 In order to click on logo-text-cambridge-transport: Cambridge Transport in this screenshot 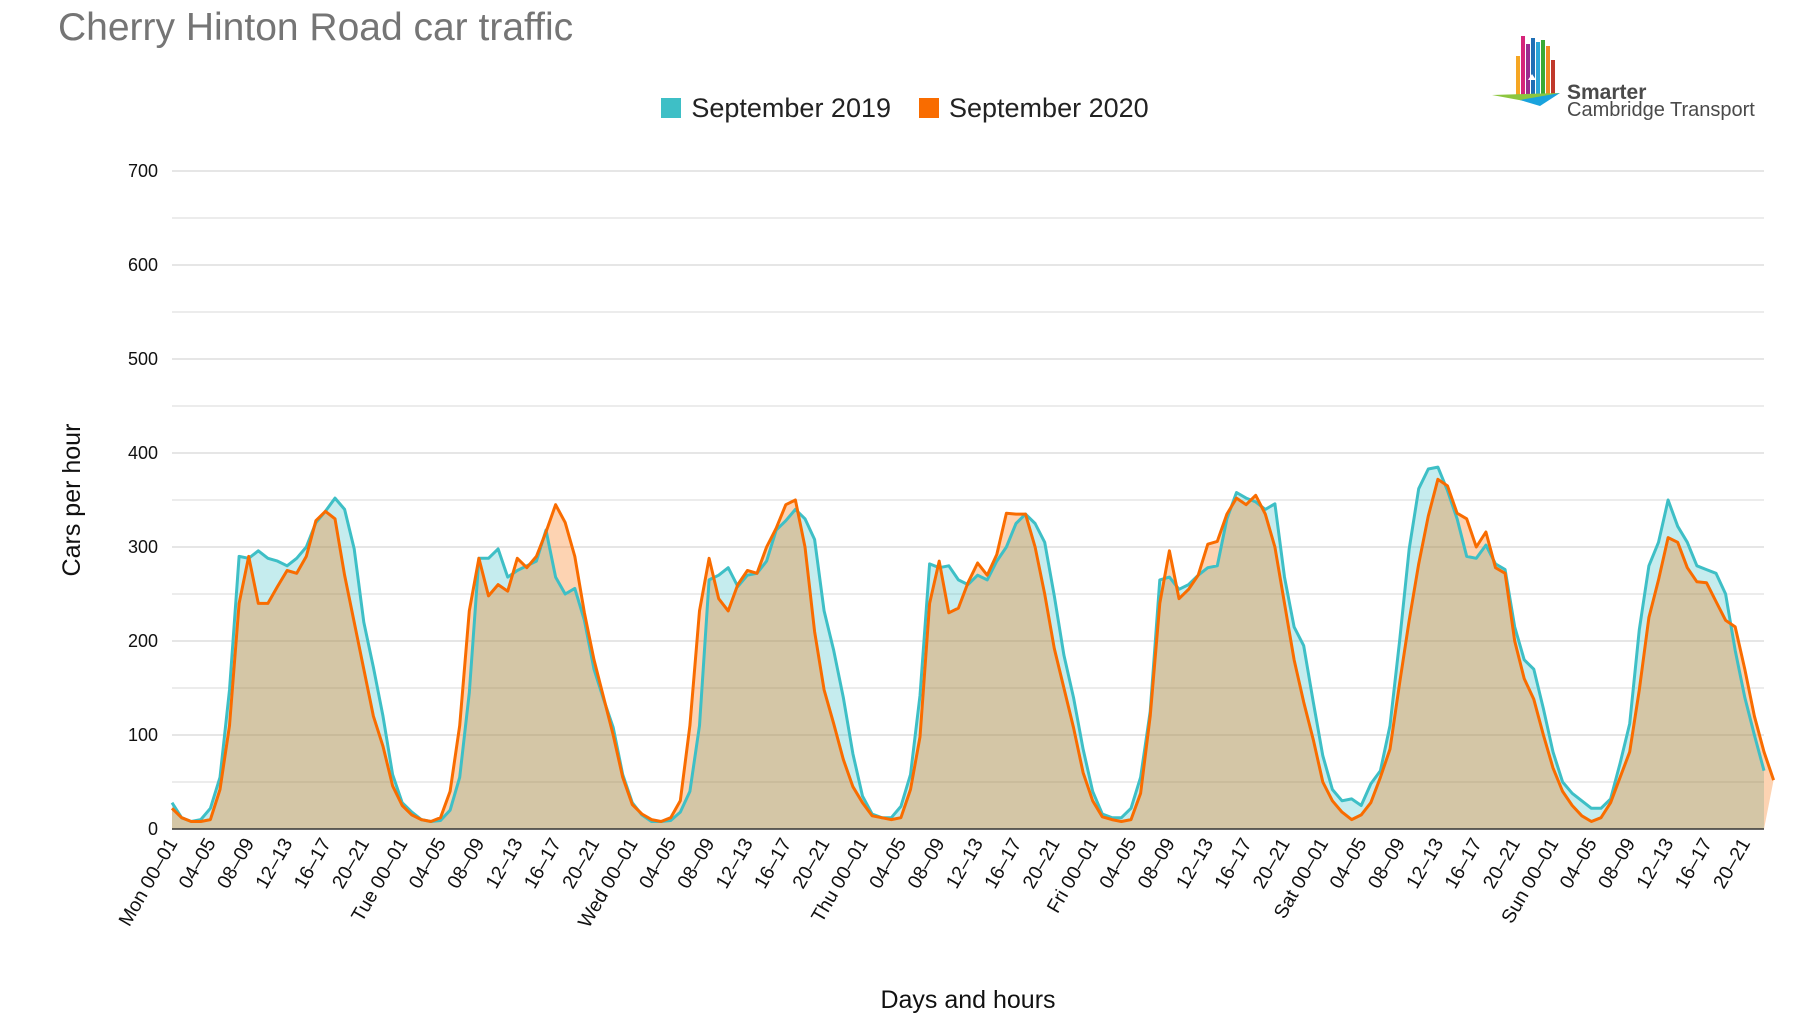, I will do `click(1661, 110)`.